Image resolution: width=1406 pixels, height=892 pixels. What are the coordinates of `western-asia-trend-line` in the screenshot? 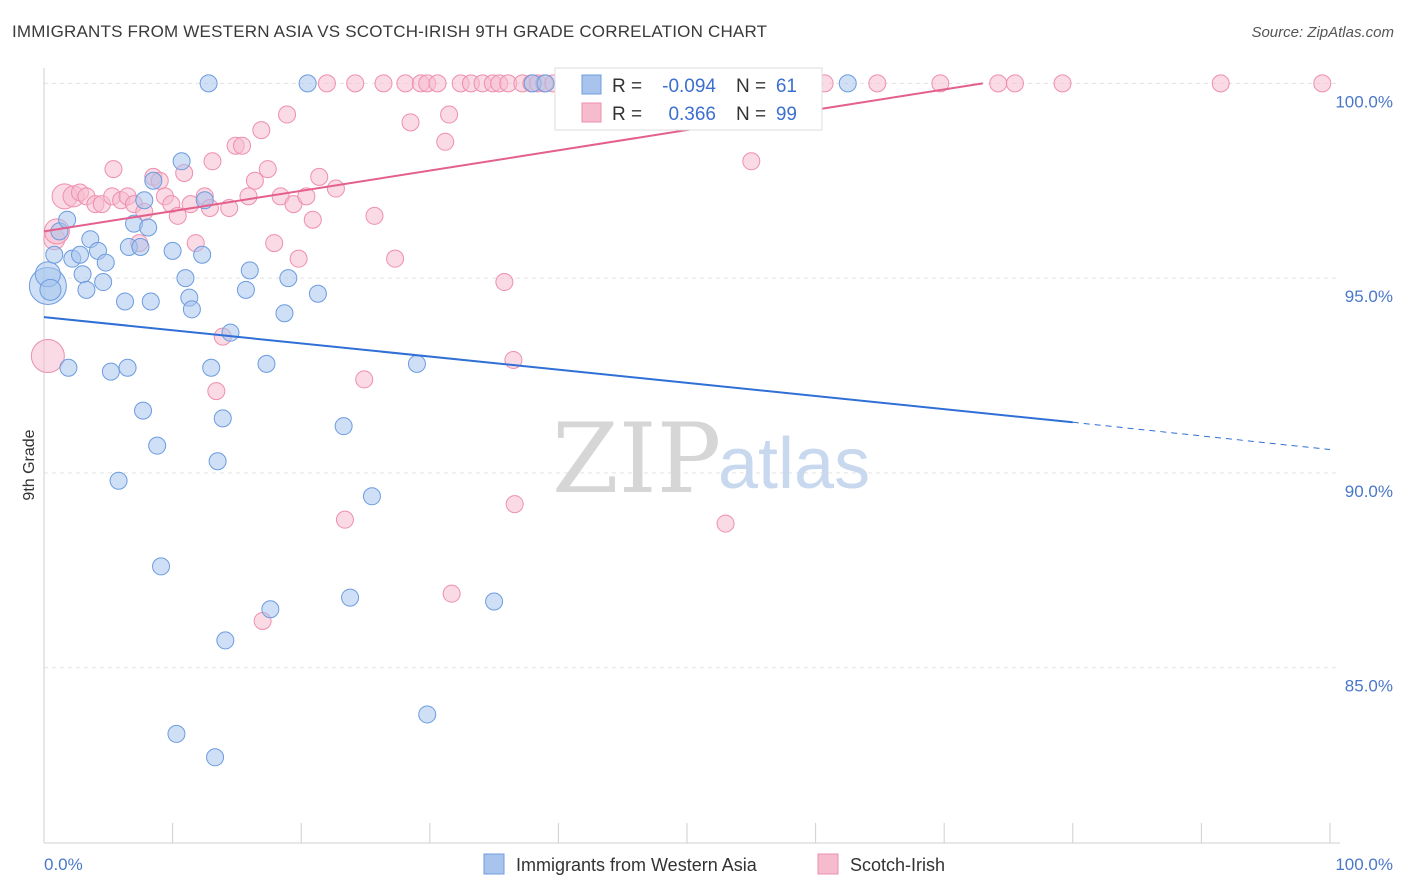 It's located at (558, 370).